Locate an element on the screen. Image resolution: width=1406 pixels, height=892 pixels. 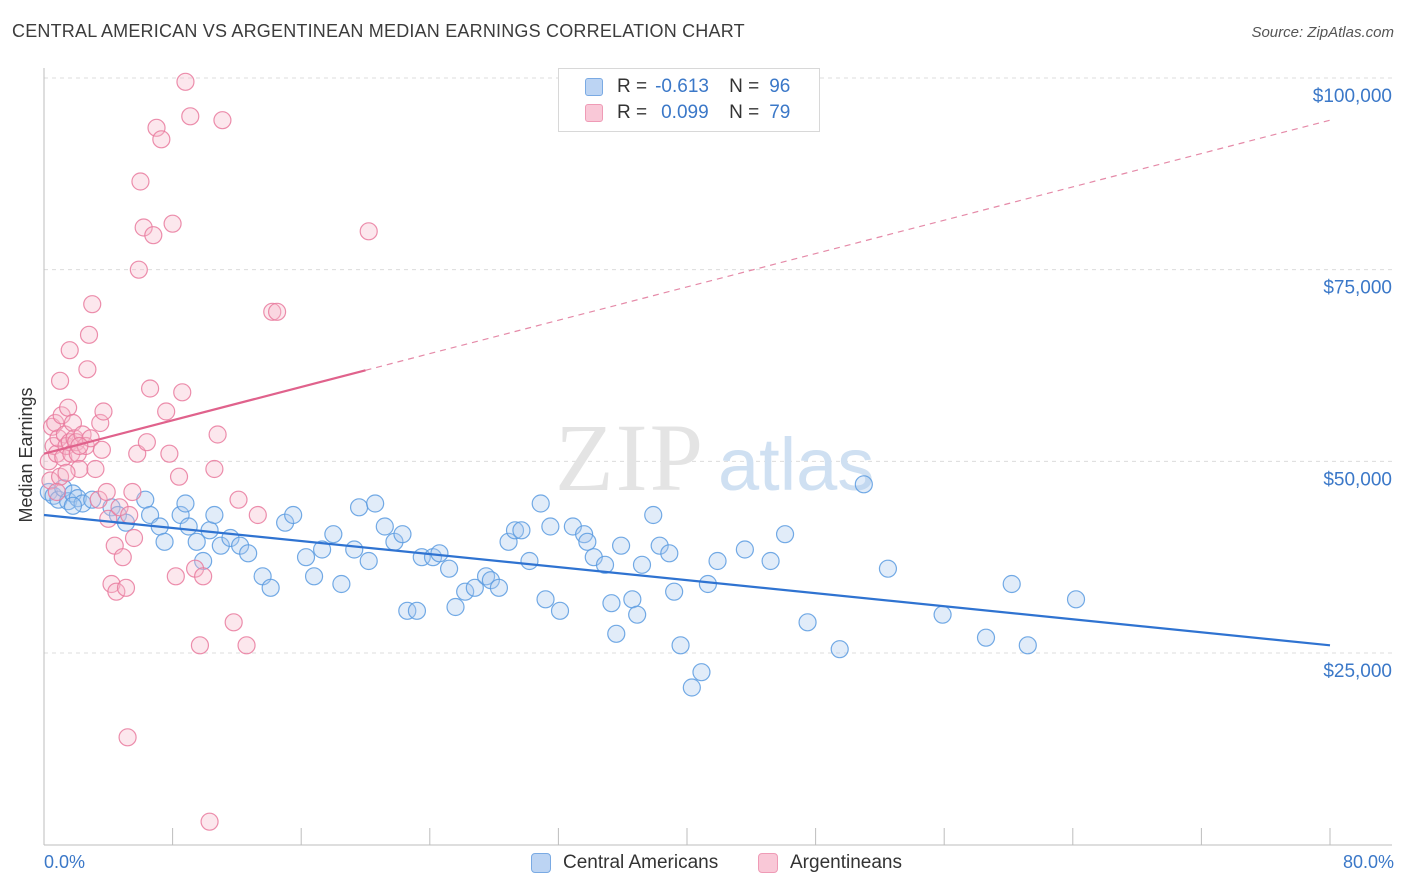
legend-n-value: 79 is located at coordinates (780, 112).